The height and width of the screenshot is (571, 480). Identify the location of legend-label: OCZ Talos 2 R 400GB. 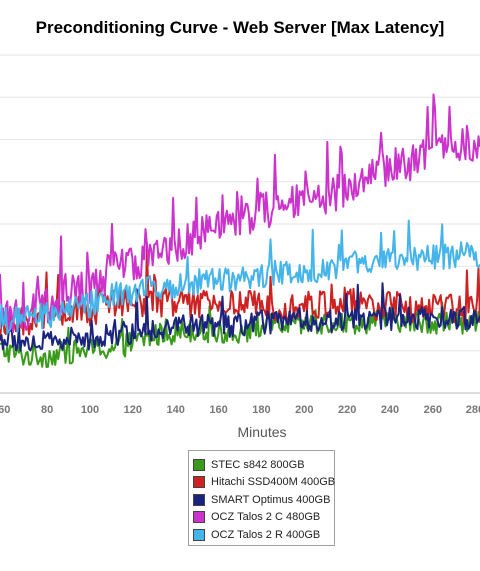
(266, 534).